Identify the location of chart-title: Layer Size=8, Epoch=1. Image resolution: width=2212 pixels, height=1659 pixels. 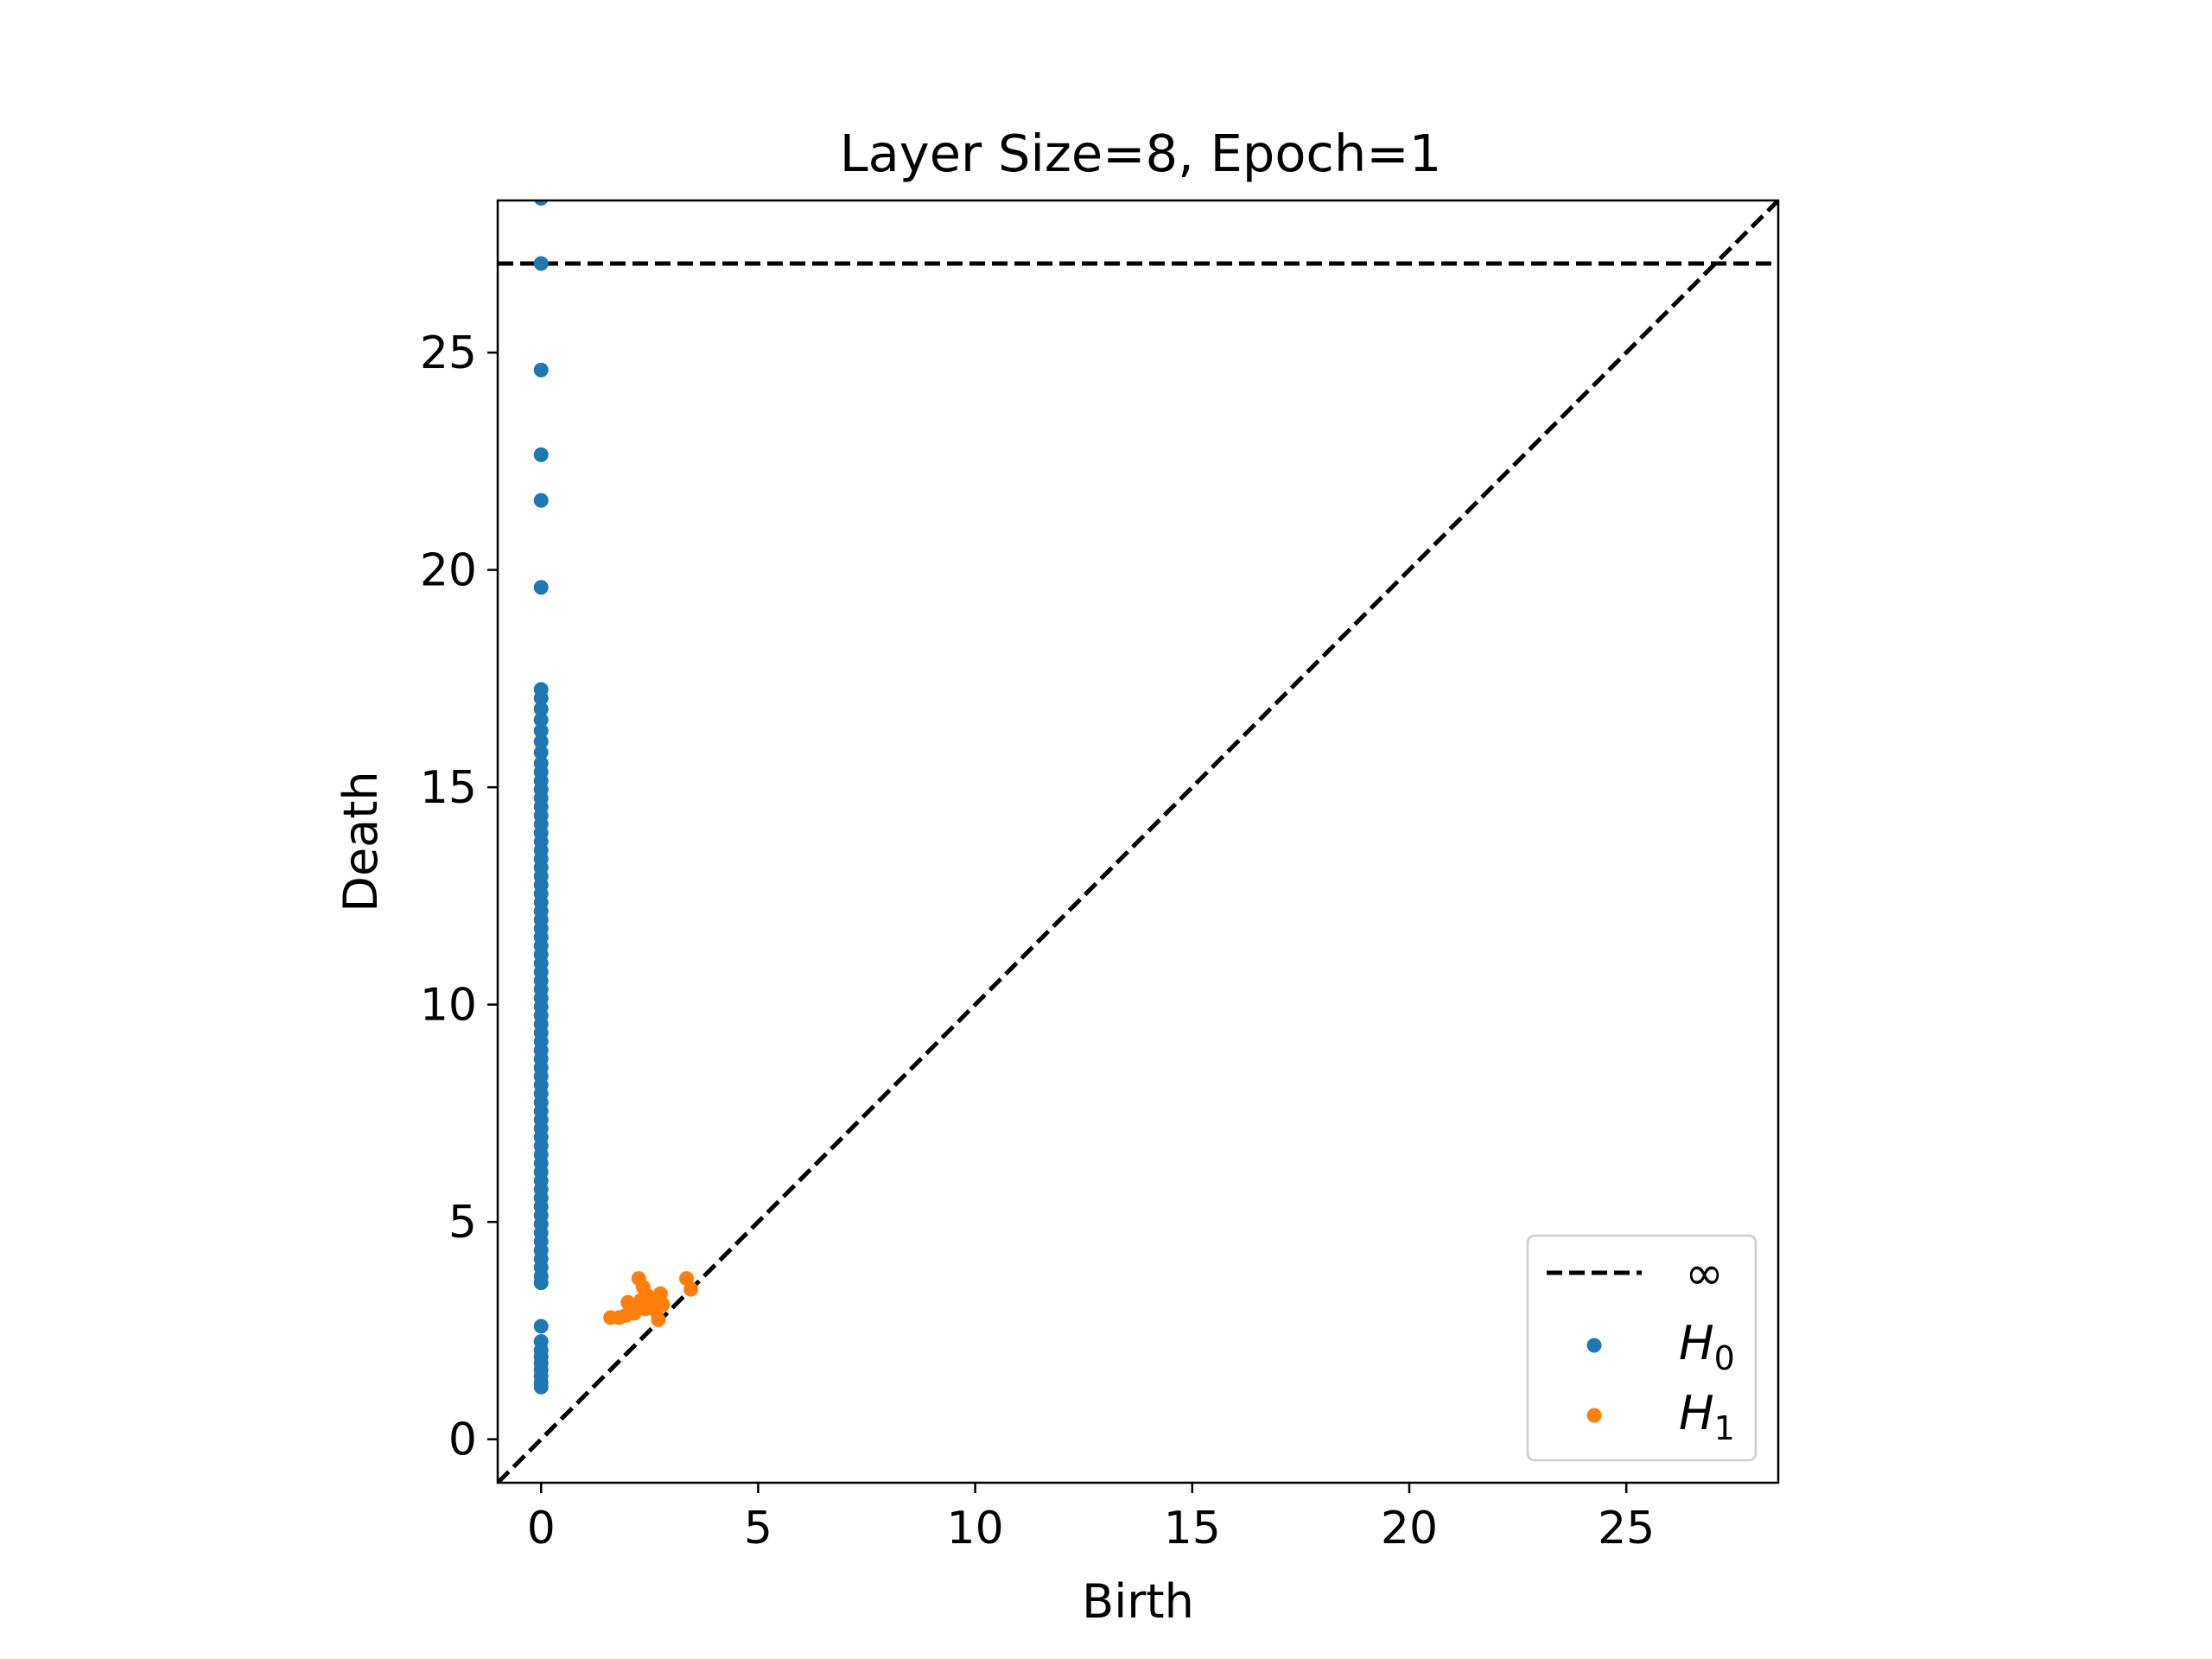
(1140, 153).